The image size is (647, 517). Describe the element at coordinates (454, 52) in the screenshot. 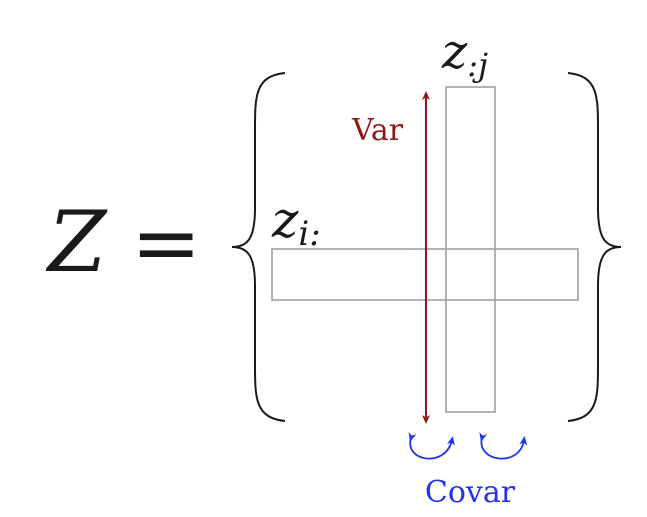

I see `column-label-base: z` at that location.